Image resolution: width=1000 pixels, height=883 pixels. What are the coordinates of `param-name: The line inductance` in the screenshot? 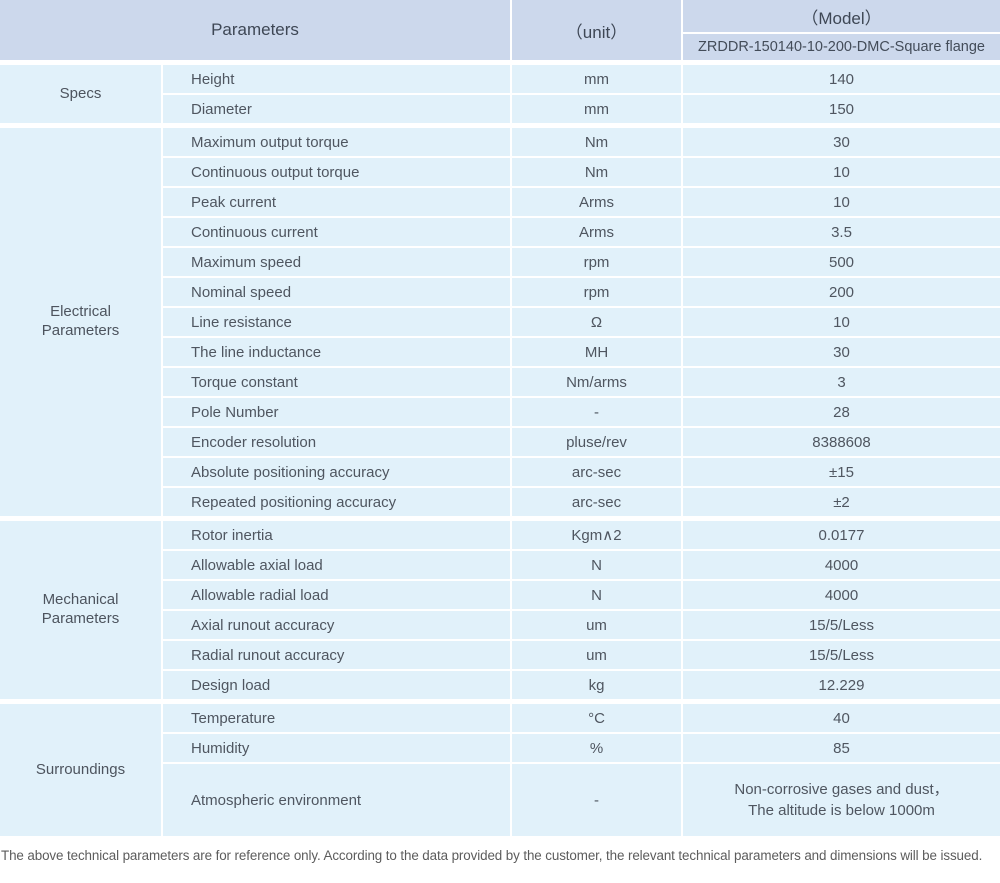 It's located at (336, 352).